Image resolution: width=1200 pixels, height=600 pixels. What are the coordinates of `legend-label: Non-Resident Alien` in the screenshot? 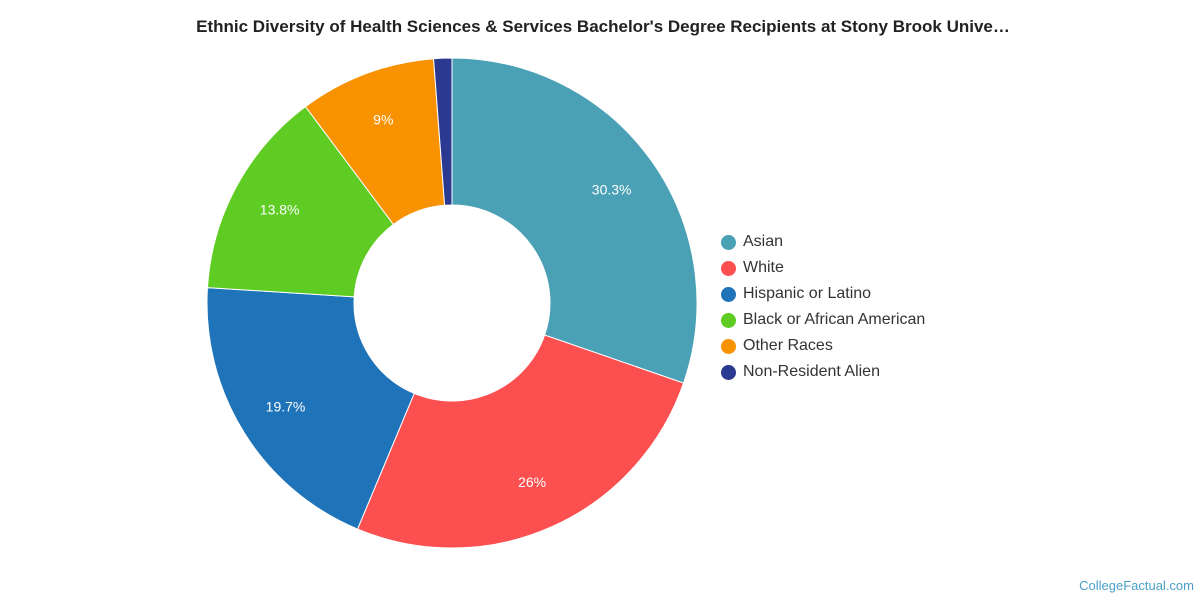 It's located at (811, 371).